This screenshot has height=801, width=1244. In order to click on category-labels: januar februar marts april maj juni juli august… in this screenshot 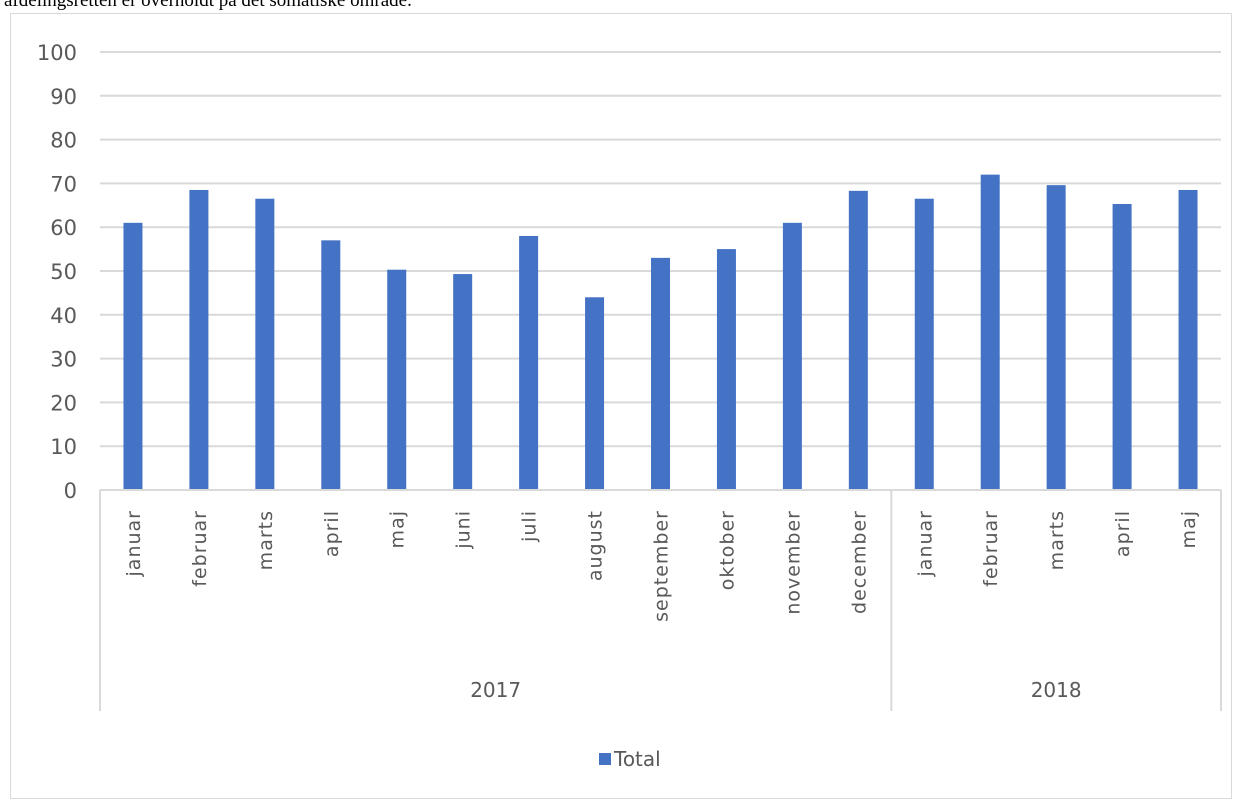, I will do `click(661, 566)`.